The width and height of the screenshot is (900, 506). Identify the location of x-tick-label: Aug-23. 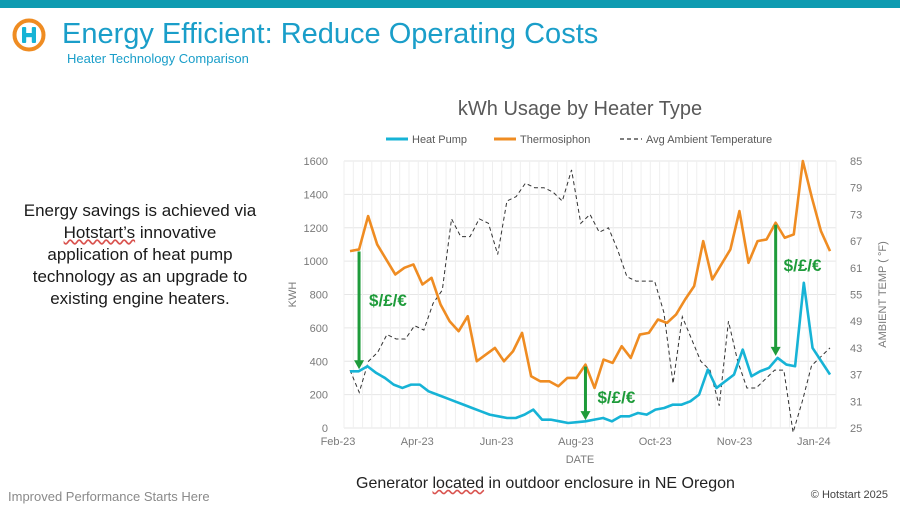
(575, 442).